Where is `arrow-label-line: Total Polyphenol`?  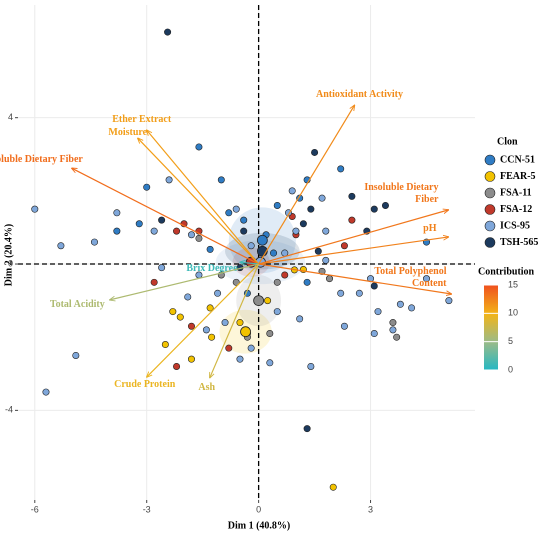
arrow-label-line: Total Polyphenol is located at coordinates (410, 271).